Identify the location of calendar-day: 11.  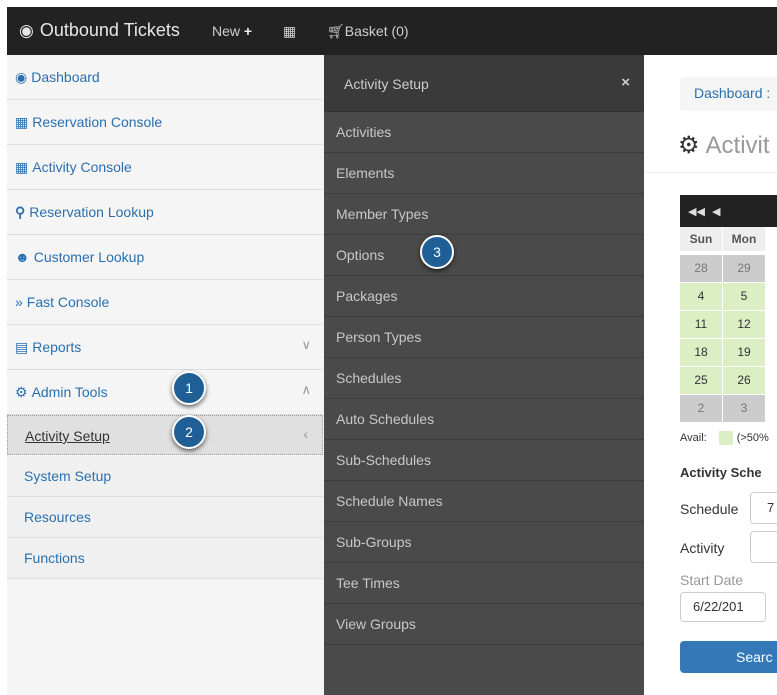
(701, 324).